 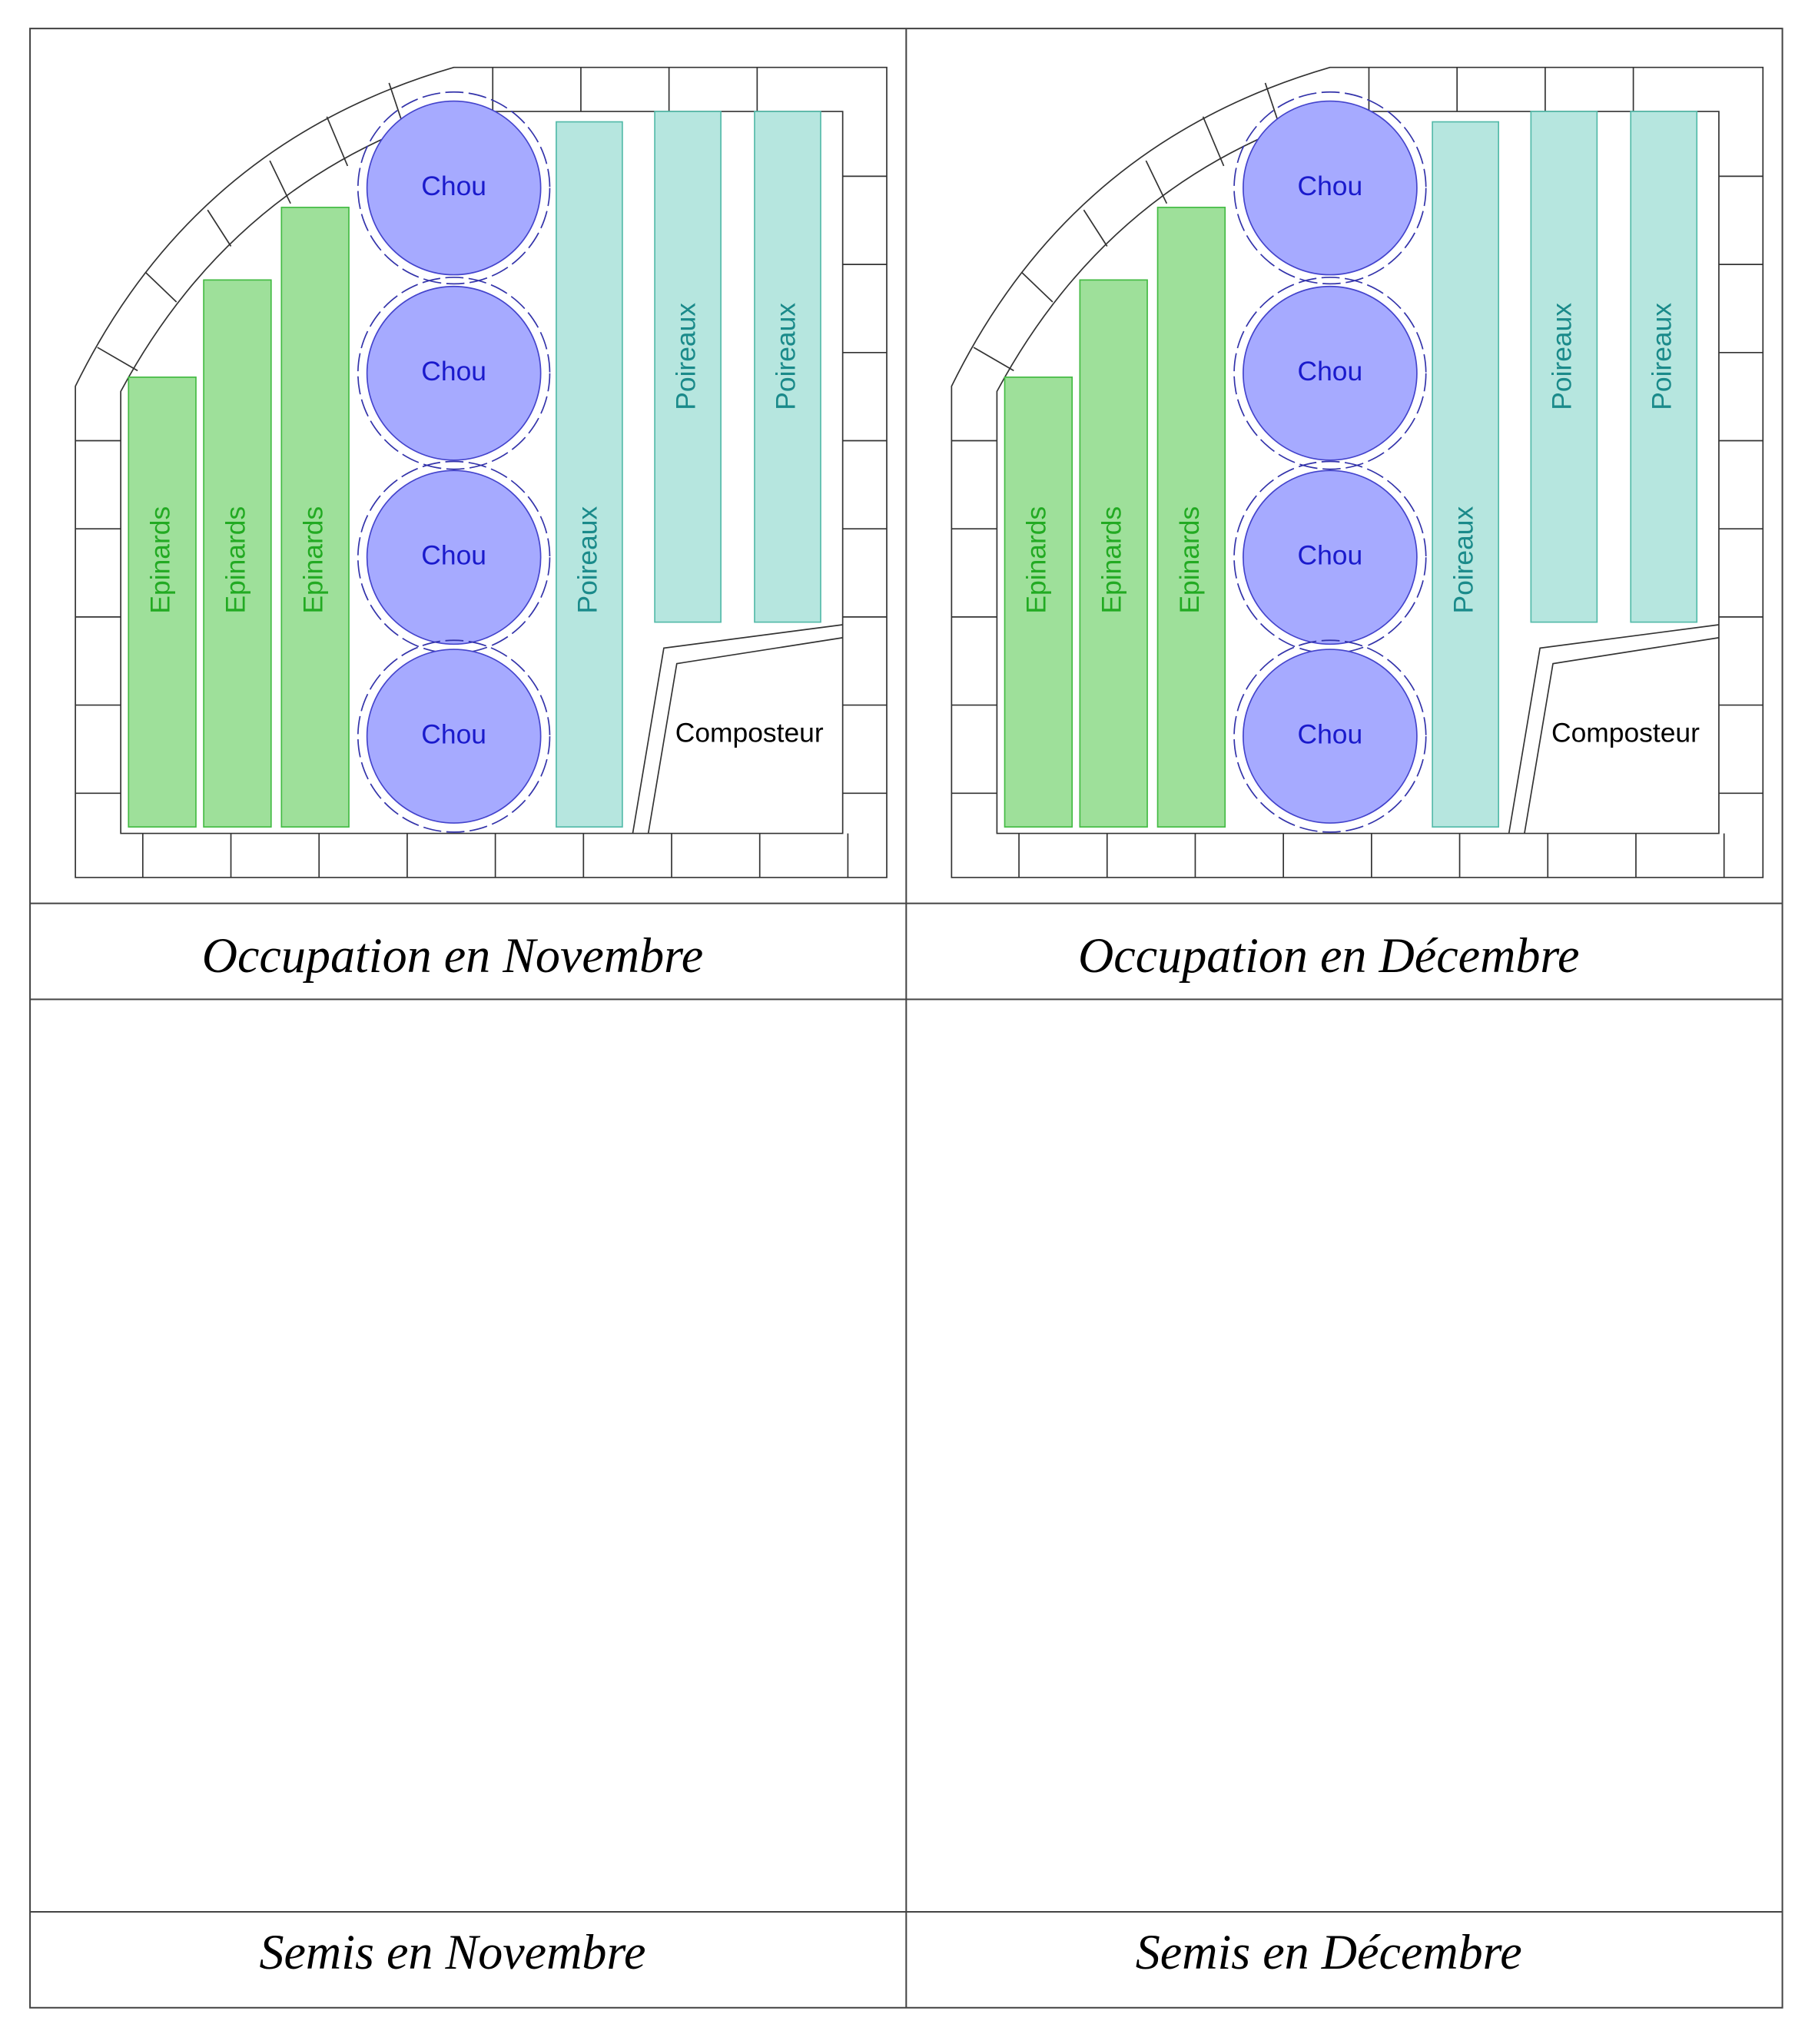 What do you see at coordinates (1328, 955) in the screenshot?
I see `panel-title: Occupation en Décembre` at bounding box center [1328, 955].